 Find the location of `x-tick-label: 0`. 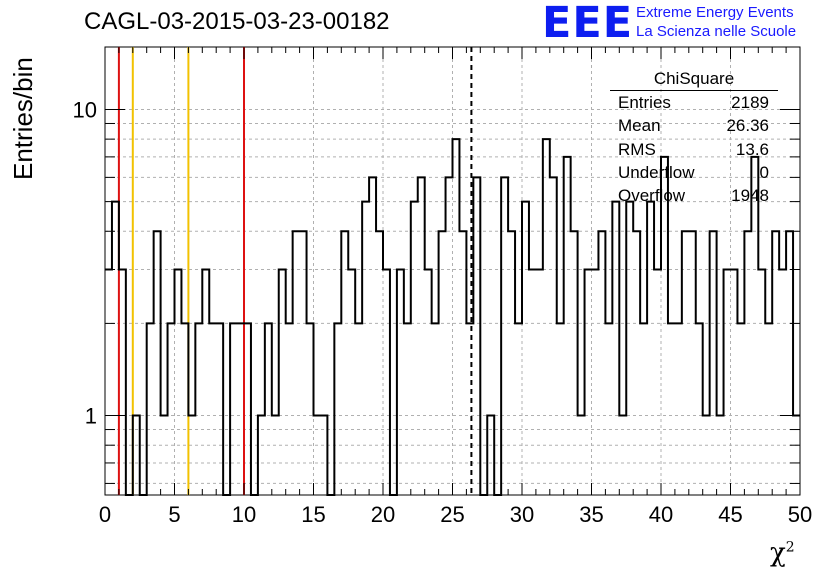

x-tick-label: 0 is located at coordinates (105, 514).